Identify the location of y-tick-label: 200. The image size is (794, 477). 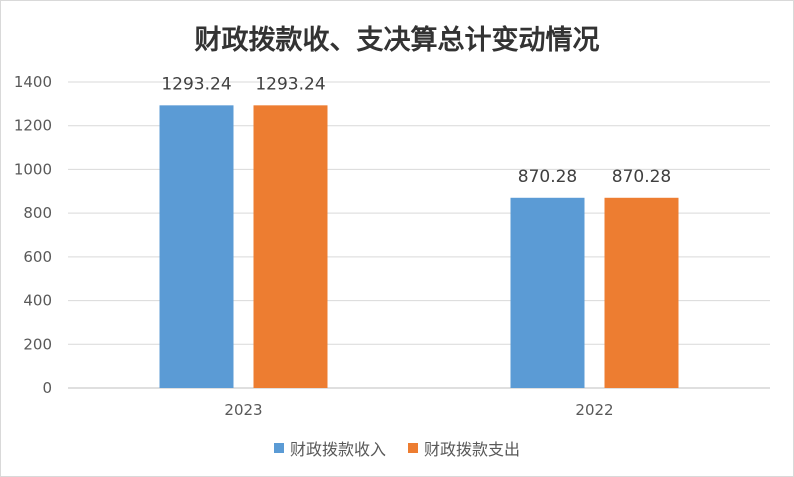
(37, 344).